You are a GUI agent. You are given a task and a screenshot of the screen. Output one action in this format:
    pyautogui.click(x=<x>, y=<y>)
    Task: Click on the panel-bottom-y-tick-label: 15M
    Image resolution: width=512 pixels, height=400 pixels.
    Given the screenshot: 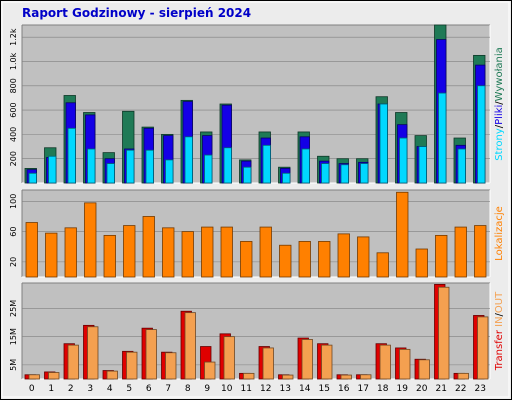 What is the action you would take?
    pyautogui.click(x=13, y=336)
    